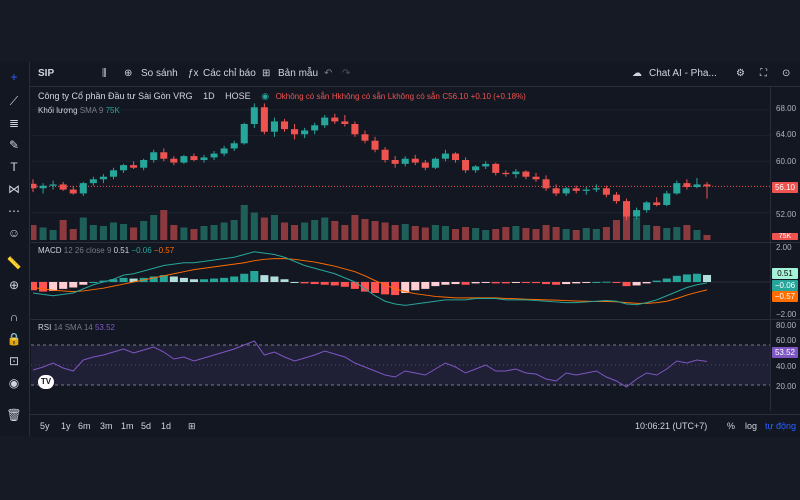 The image size is (800, 500). Describe the element at coordinates (14, 145) in the screenshot. I see `brush-icon: ✎` at that location.